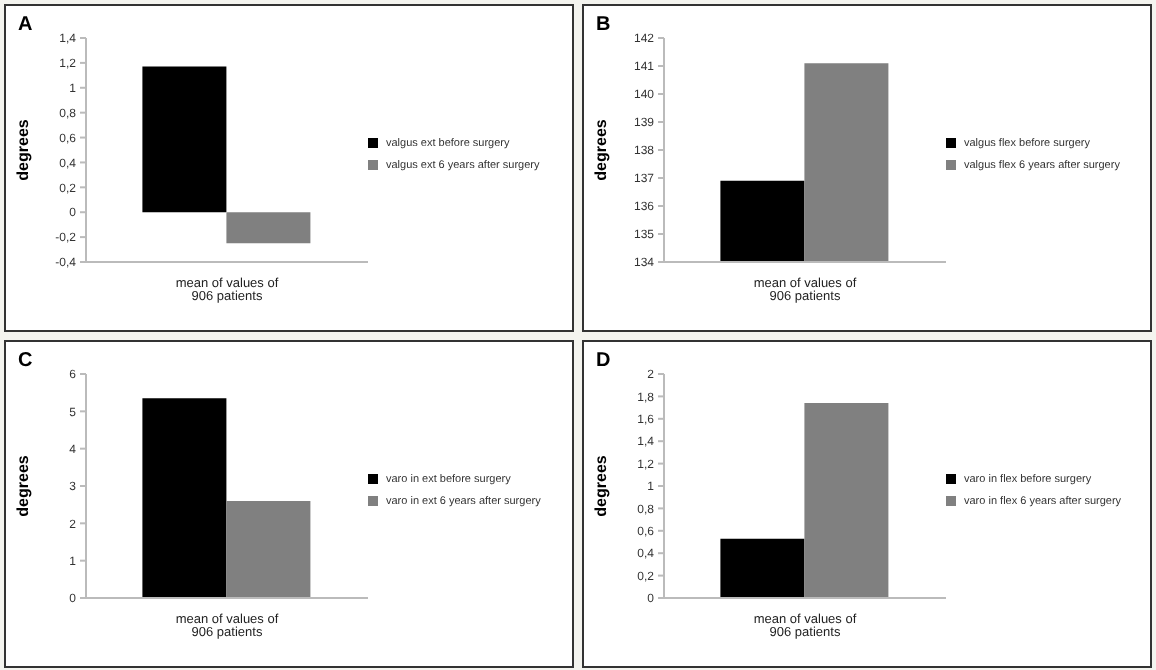  Describe the element at coordinates (25, 25) in the screenshot. I see `chart-title: A` at that location.